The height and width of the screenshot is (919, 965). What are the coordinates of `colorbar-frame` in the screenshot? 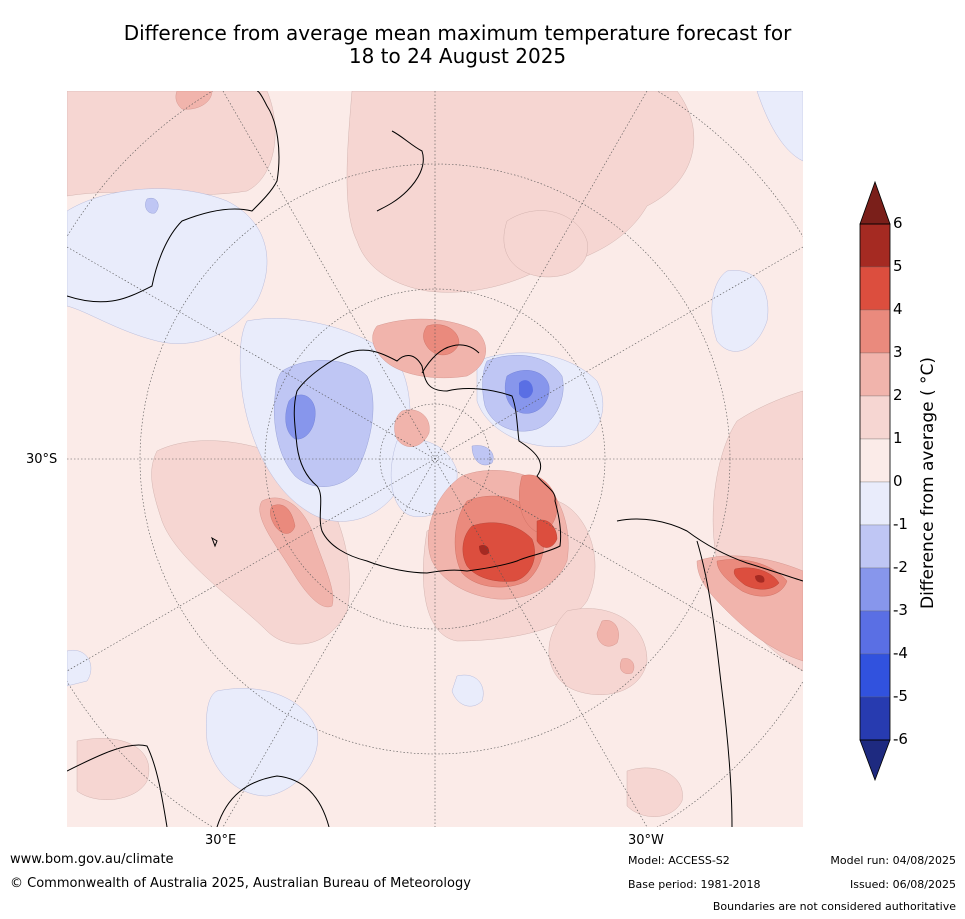 It's located at (875, 482).